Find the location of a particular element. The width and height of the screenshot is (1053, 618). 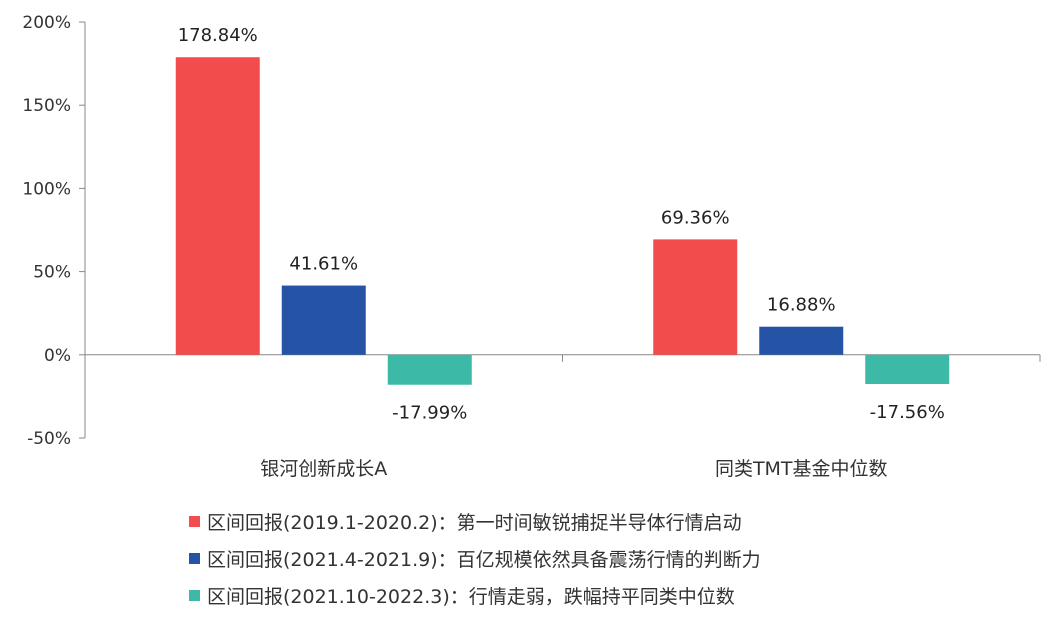

y-tick-label: 0% is located at coordinates (57, 356).